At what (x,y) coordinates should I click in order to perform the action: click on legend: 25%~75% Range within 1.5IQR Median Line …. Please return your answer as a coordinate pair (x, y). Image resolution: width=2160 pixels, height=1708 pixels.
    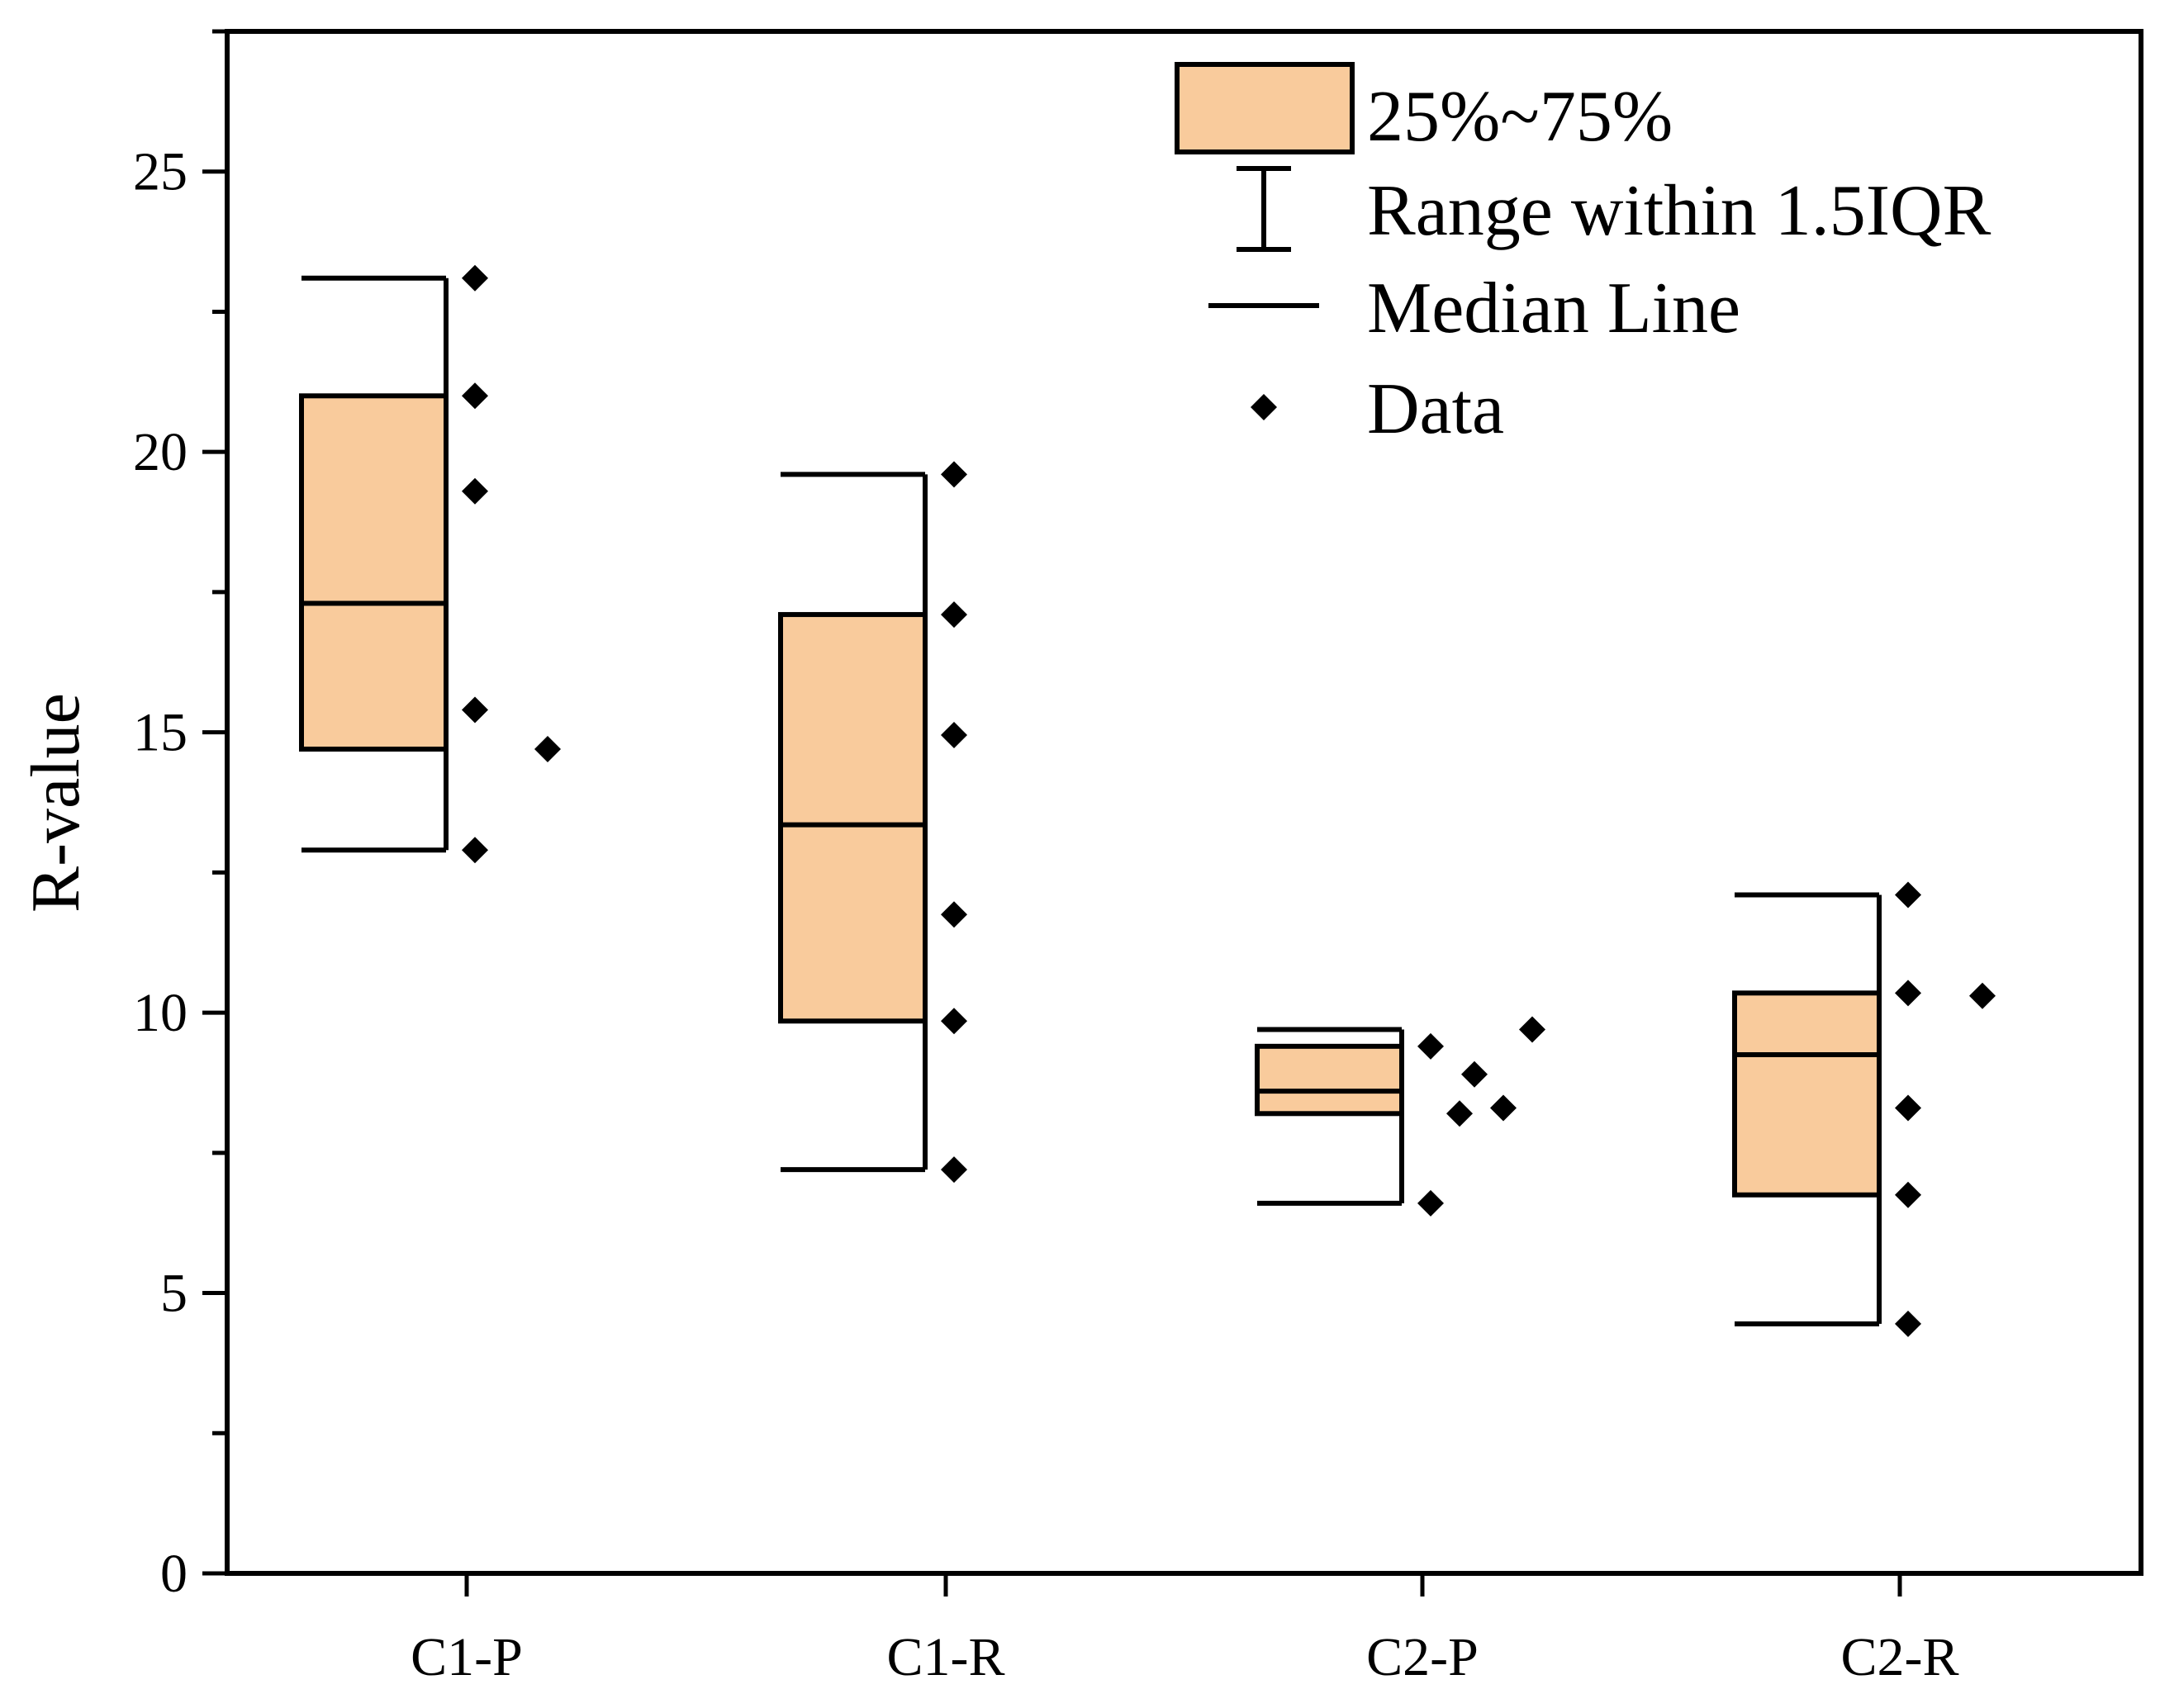
    Looking at the image, I should click on (1583, 255).